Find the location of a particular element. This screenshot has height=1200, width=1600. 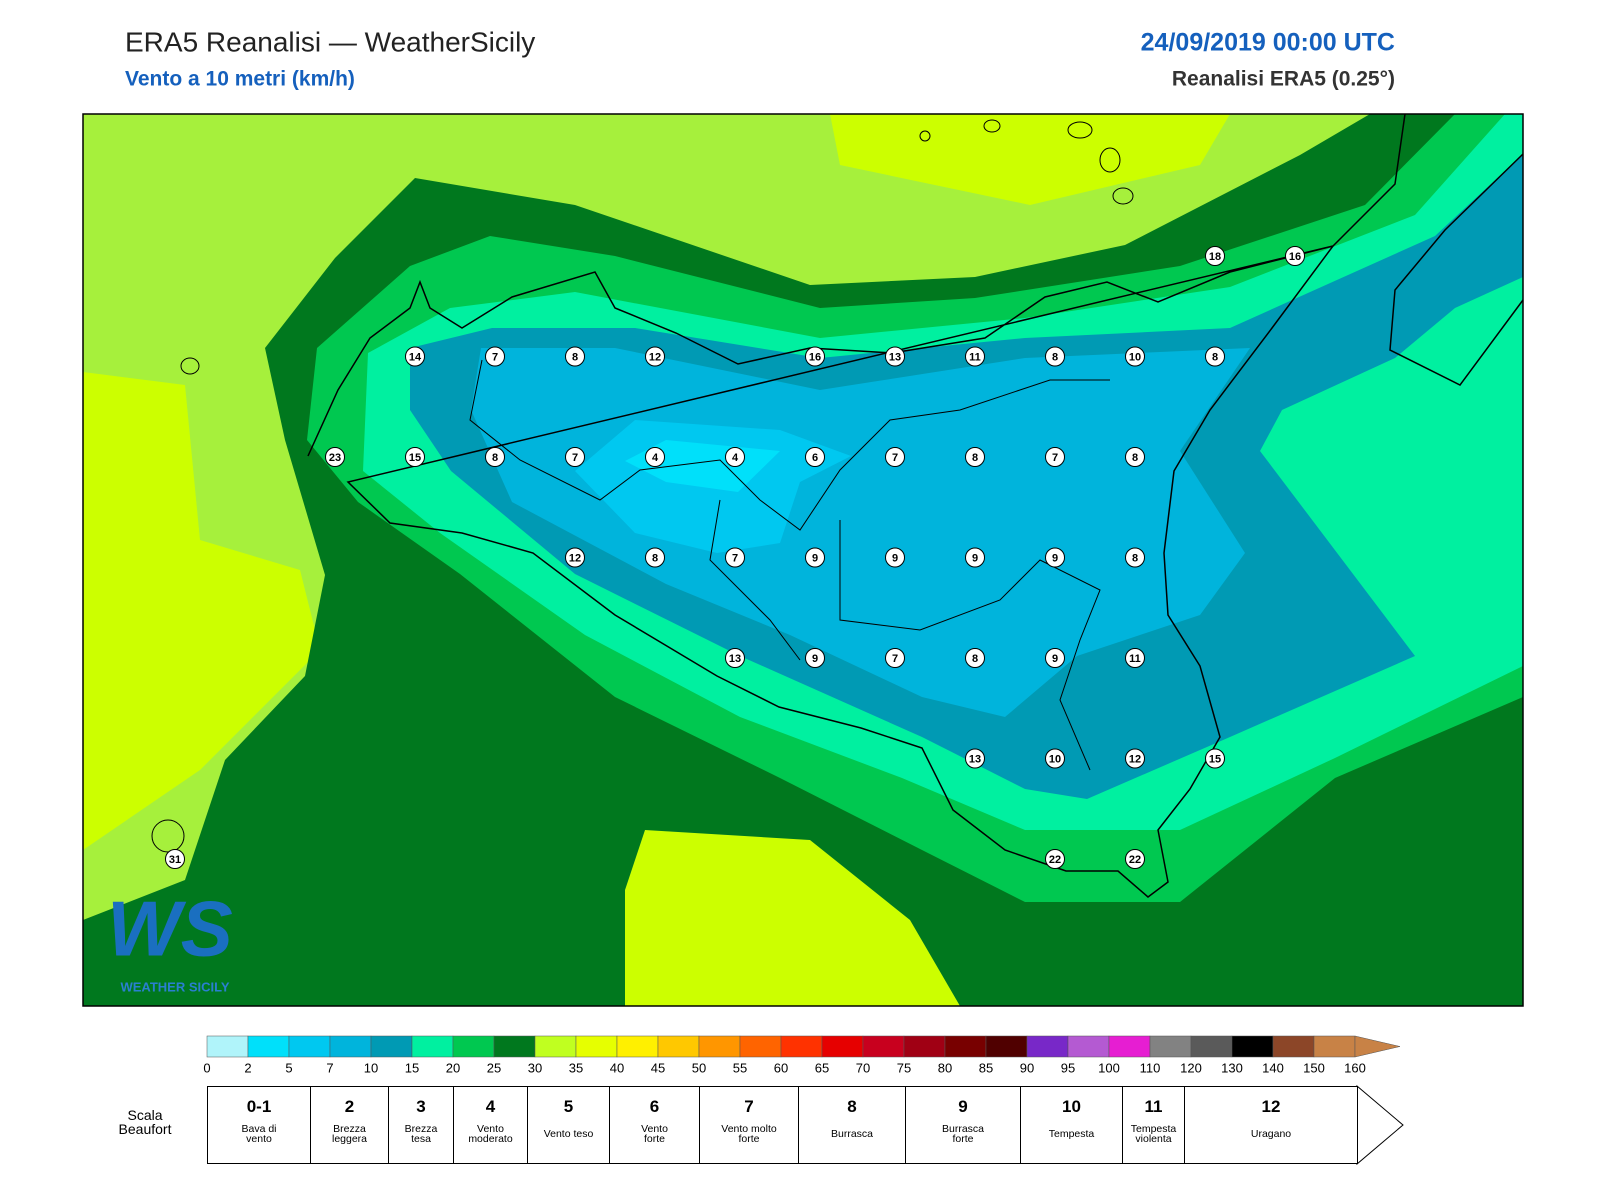

colorbar-tick-label: 90 is located at coordinates (1027, 1067).